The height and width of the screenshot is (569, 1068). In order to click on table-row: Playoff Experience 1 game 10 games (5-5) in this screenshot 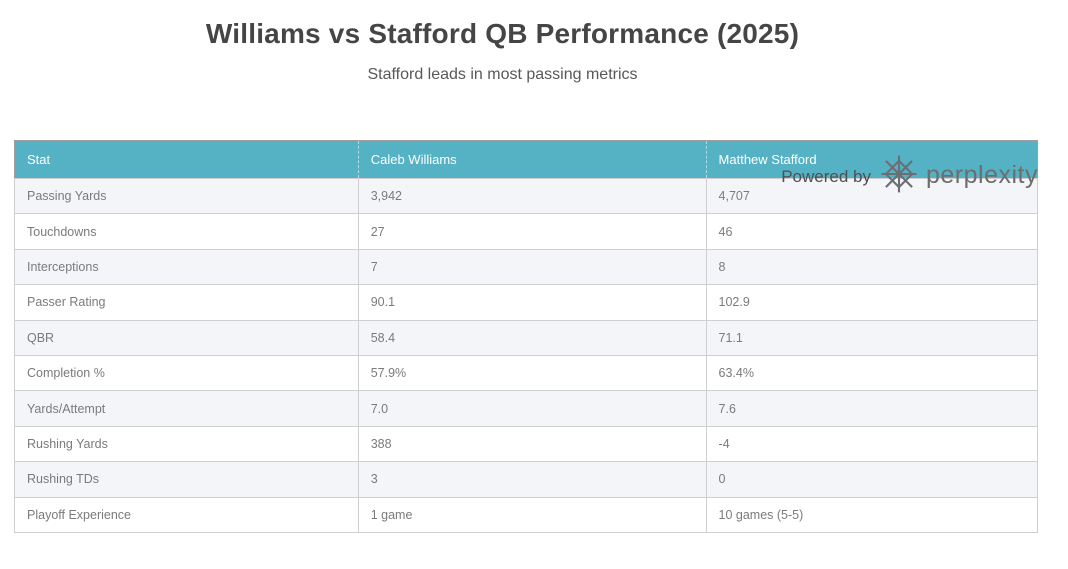, I will do `click(526, 514)`.